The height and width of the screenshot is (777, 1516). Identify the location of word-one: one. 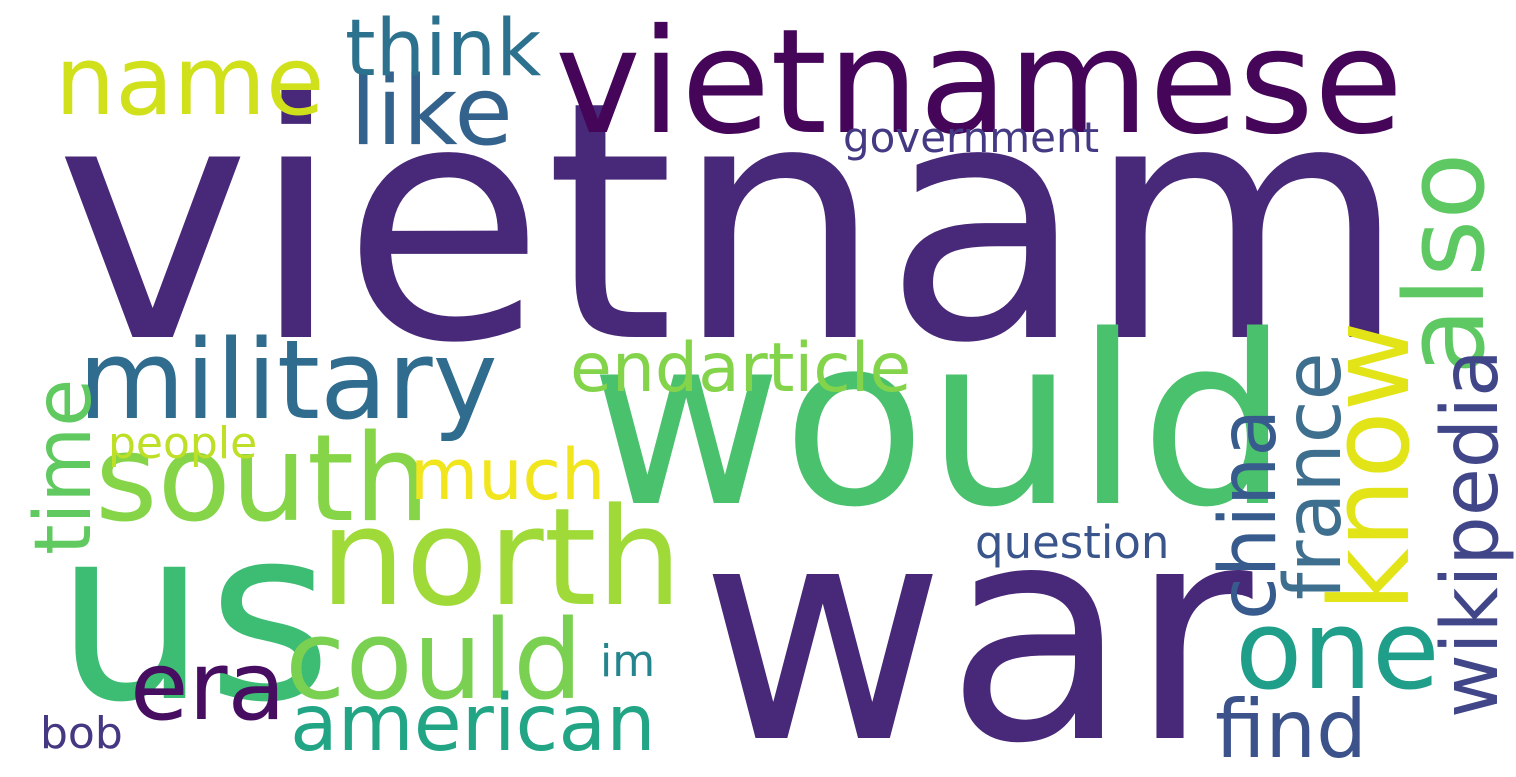
(1337, 650).